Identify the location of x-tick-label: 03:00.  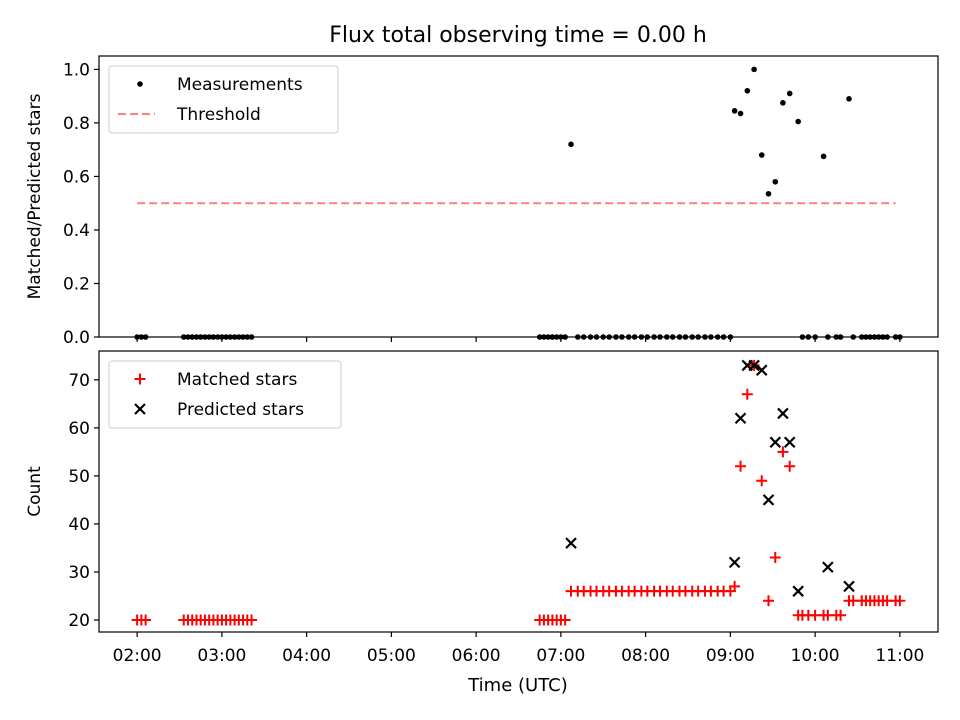
(221, 656).